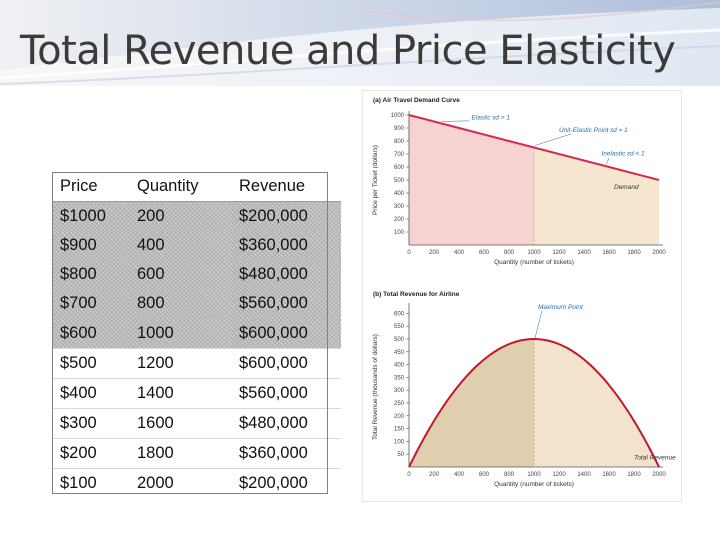  I want to click on table-cell: $900, so click(91, 246).